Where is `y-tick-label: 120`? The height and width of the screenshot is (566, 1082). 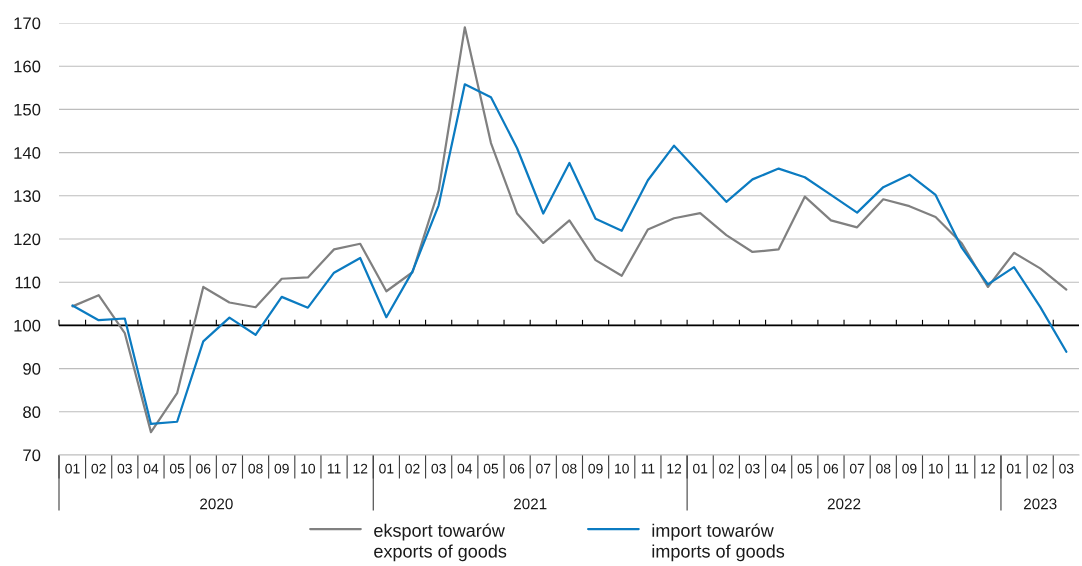 y-tick-label: 120 is located at coordinates (27, 239).